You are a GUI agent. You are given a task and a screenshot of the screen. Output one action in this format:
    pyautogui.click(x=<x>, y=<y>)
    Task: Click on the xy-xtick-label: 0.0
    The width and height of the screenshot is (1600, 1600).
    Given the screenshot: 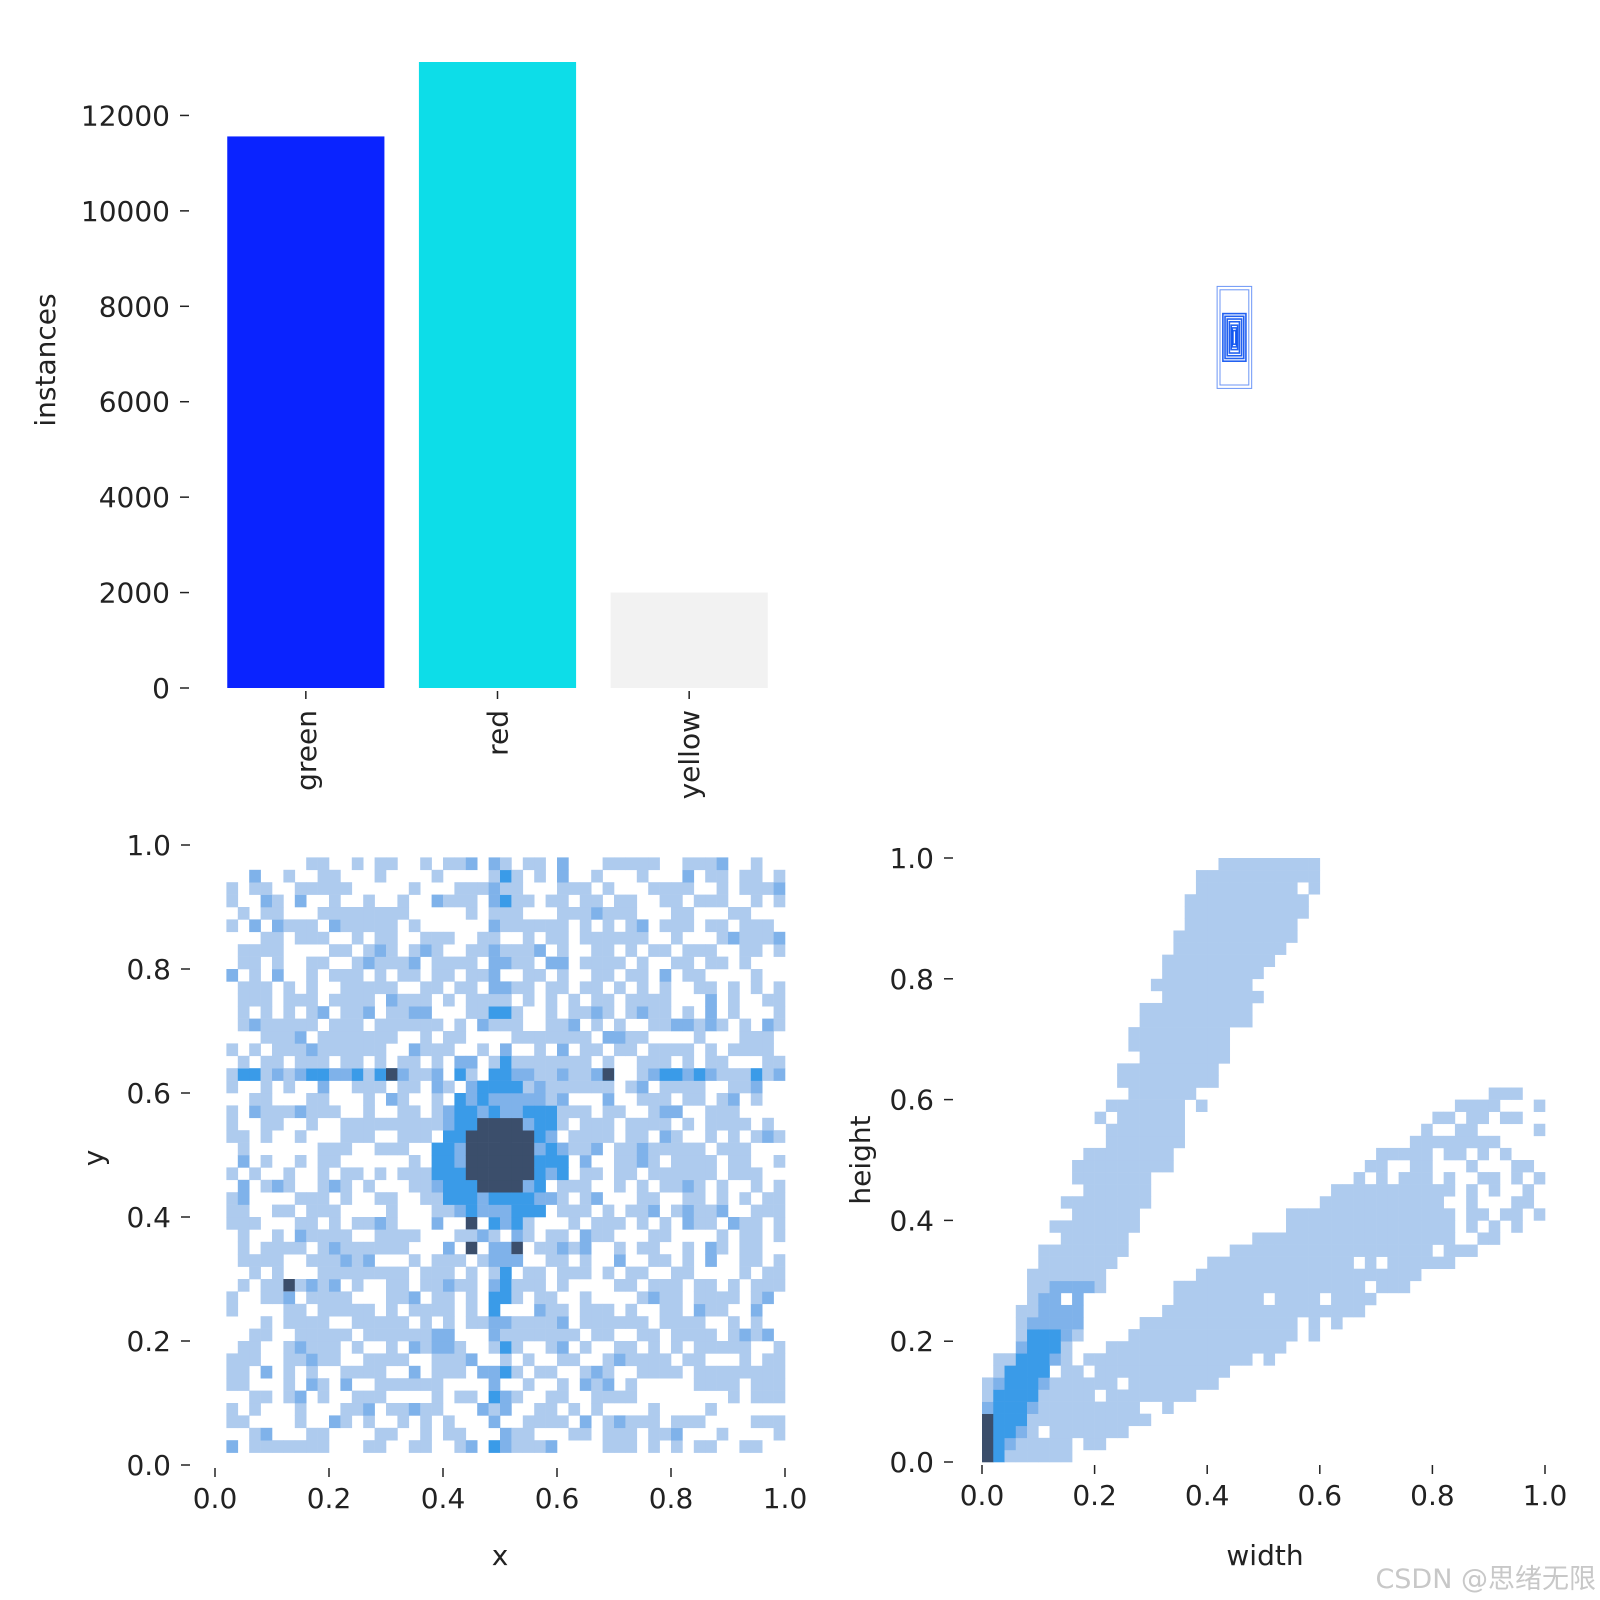 What is the action you would take?
    pyautogui.click(x=215, y=1498)
    